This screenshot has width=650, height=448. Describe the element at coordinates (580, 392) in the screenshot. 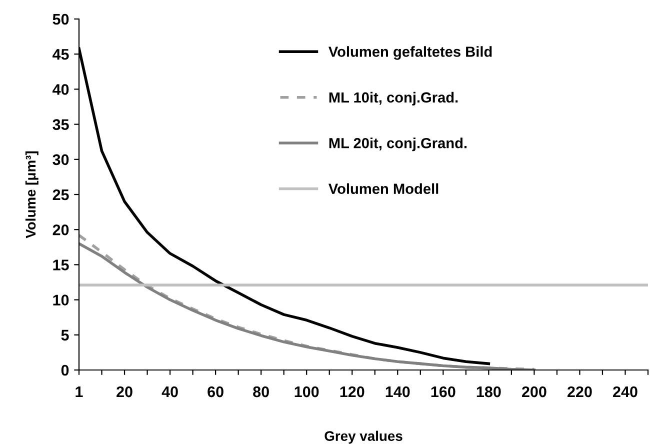

I see `x-tick-label: 220` at that location.